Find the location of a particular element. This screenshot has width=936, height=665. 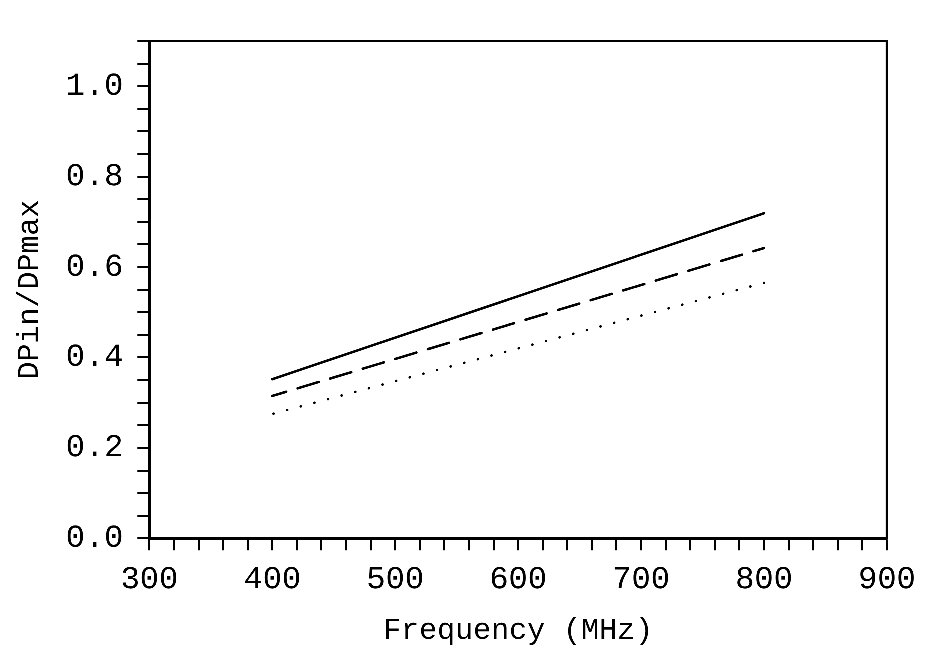

x-tick-label: 900 is located at coordinates (887, 579).